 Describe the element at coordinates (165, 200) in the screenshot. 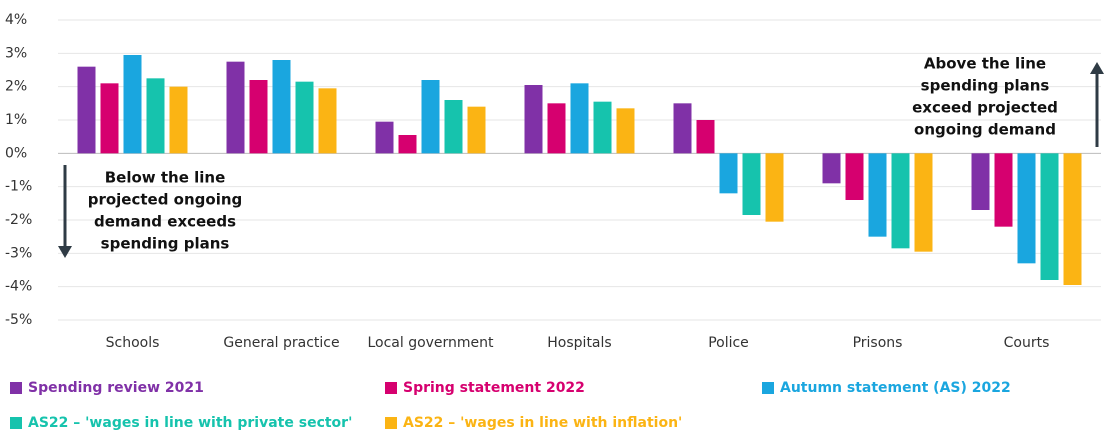

I see `annotation-text: projected ongoing` at that location.